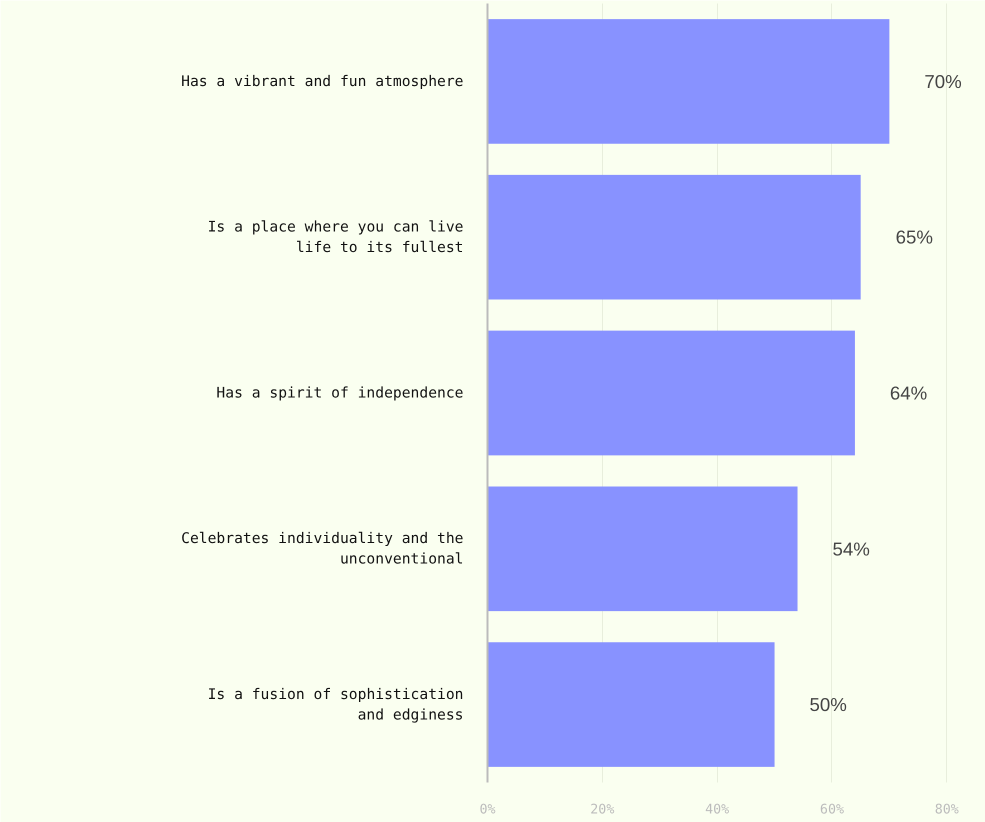 The width and height of the screenshot is (985, 822). I want to click on data-label: 50%, so click(828, 705).